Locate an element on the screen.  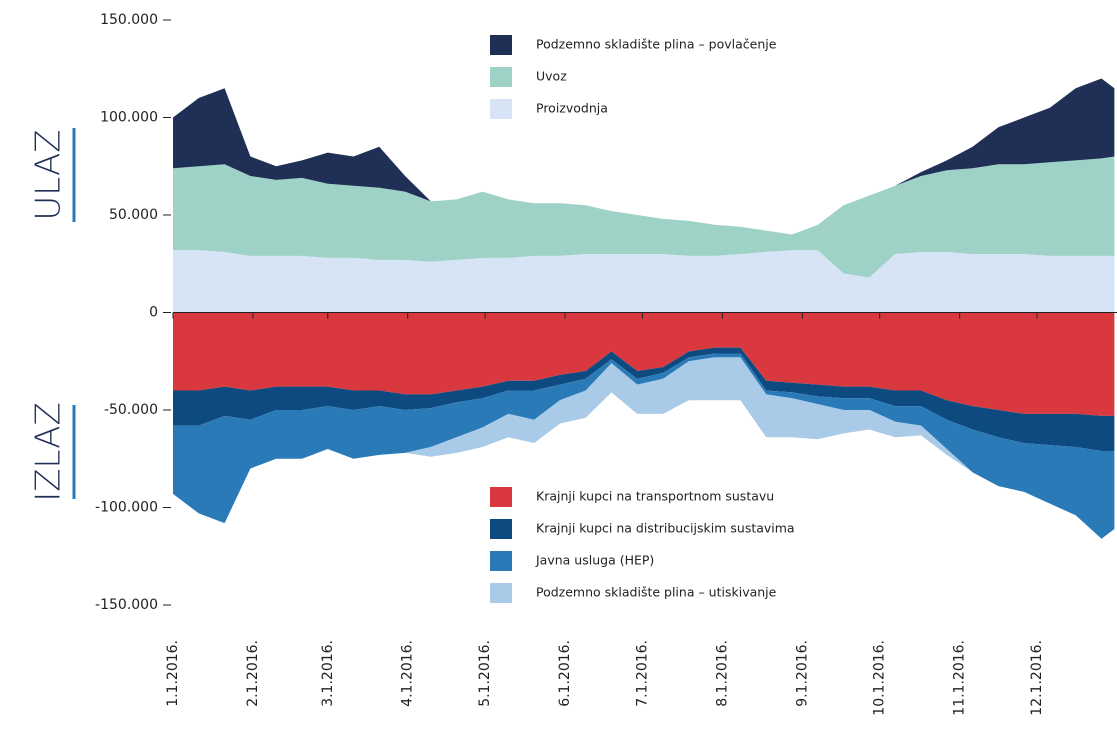
x-tick-label: 11.1.2016. is located at coordinates (960, 678).